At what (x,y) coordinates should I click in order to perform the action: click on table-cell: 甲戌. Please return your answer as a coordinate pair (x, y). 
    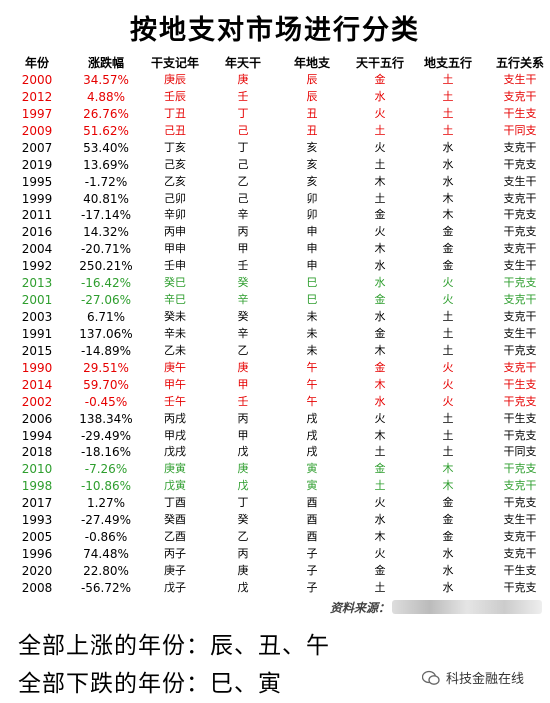
    Looking at the image, I should click on (175, 435).